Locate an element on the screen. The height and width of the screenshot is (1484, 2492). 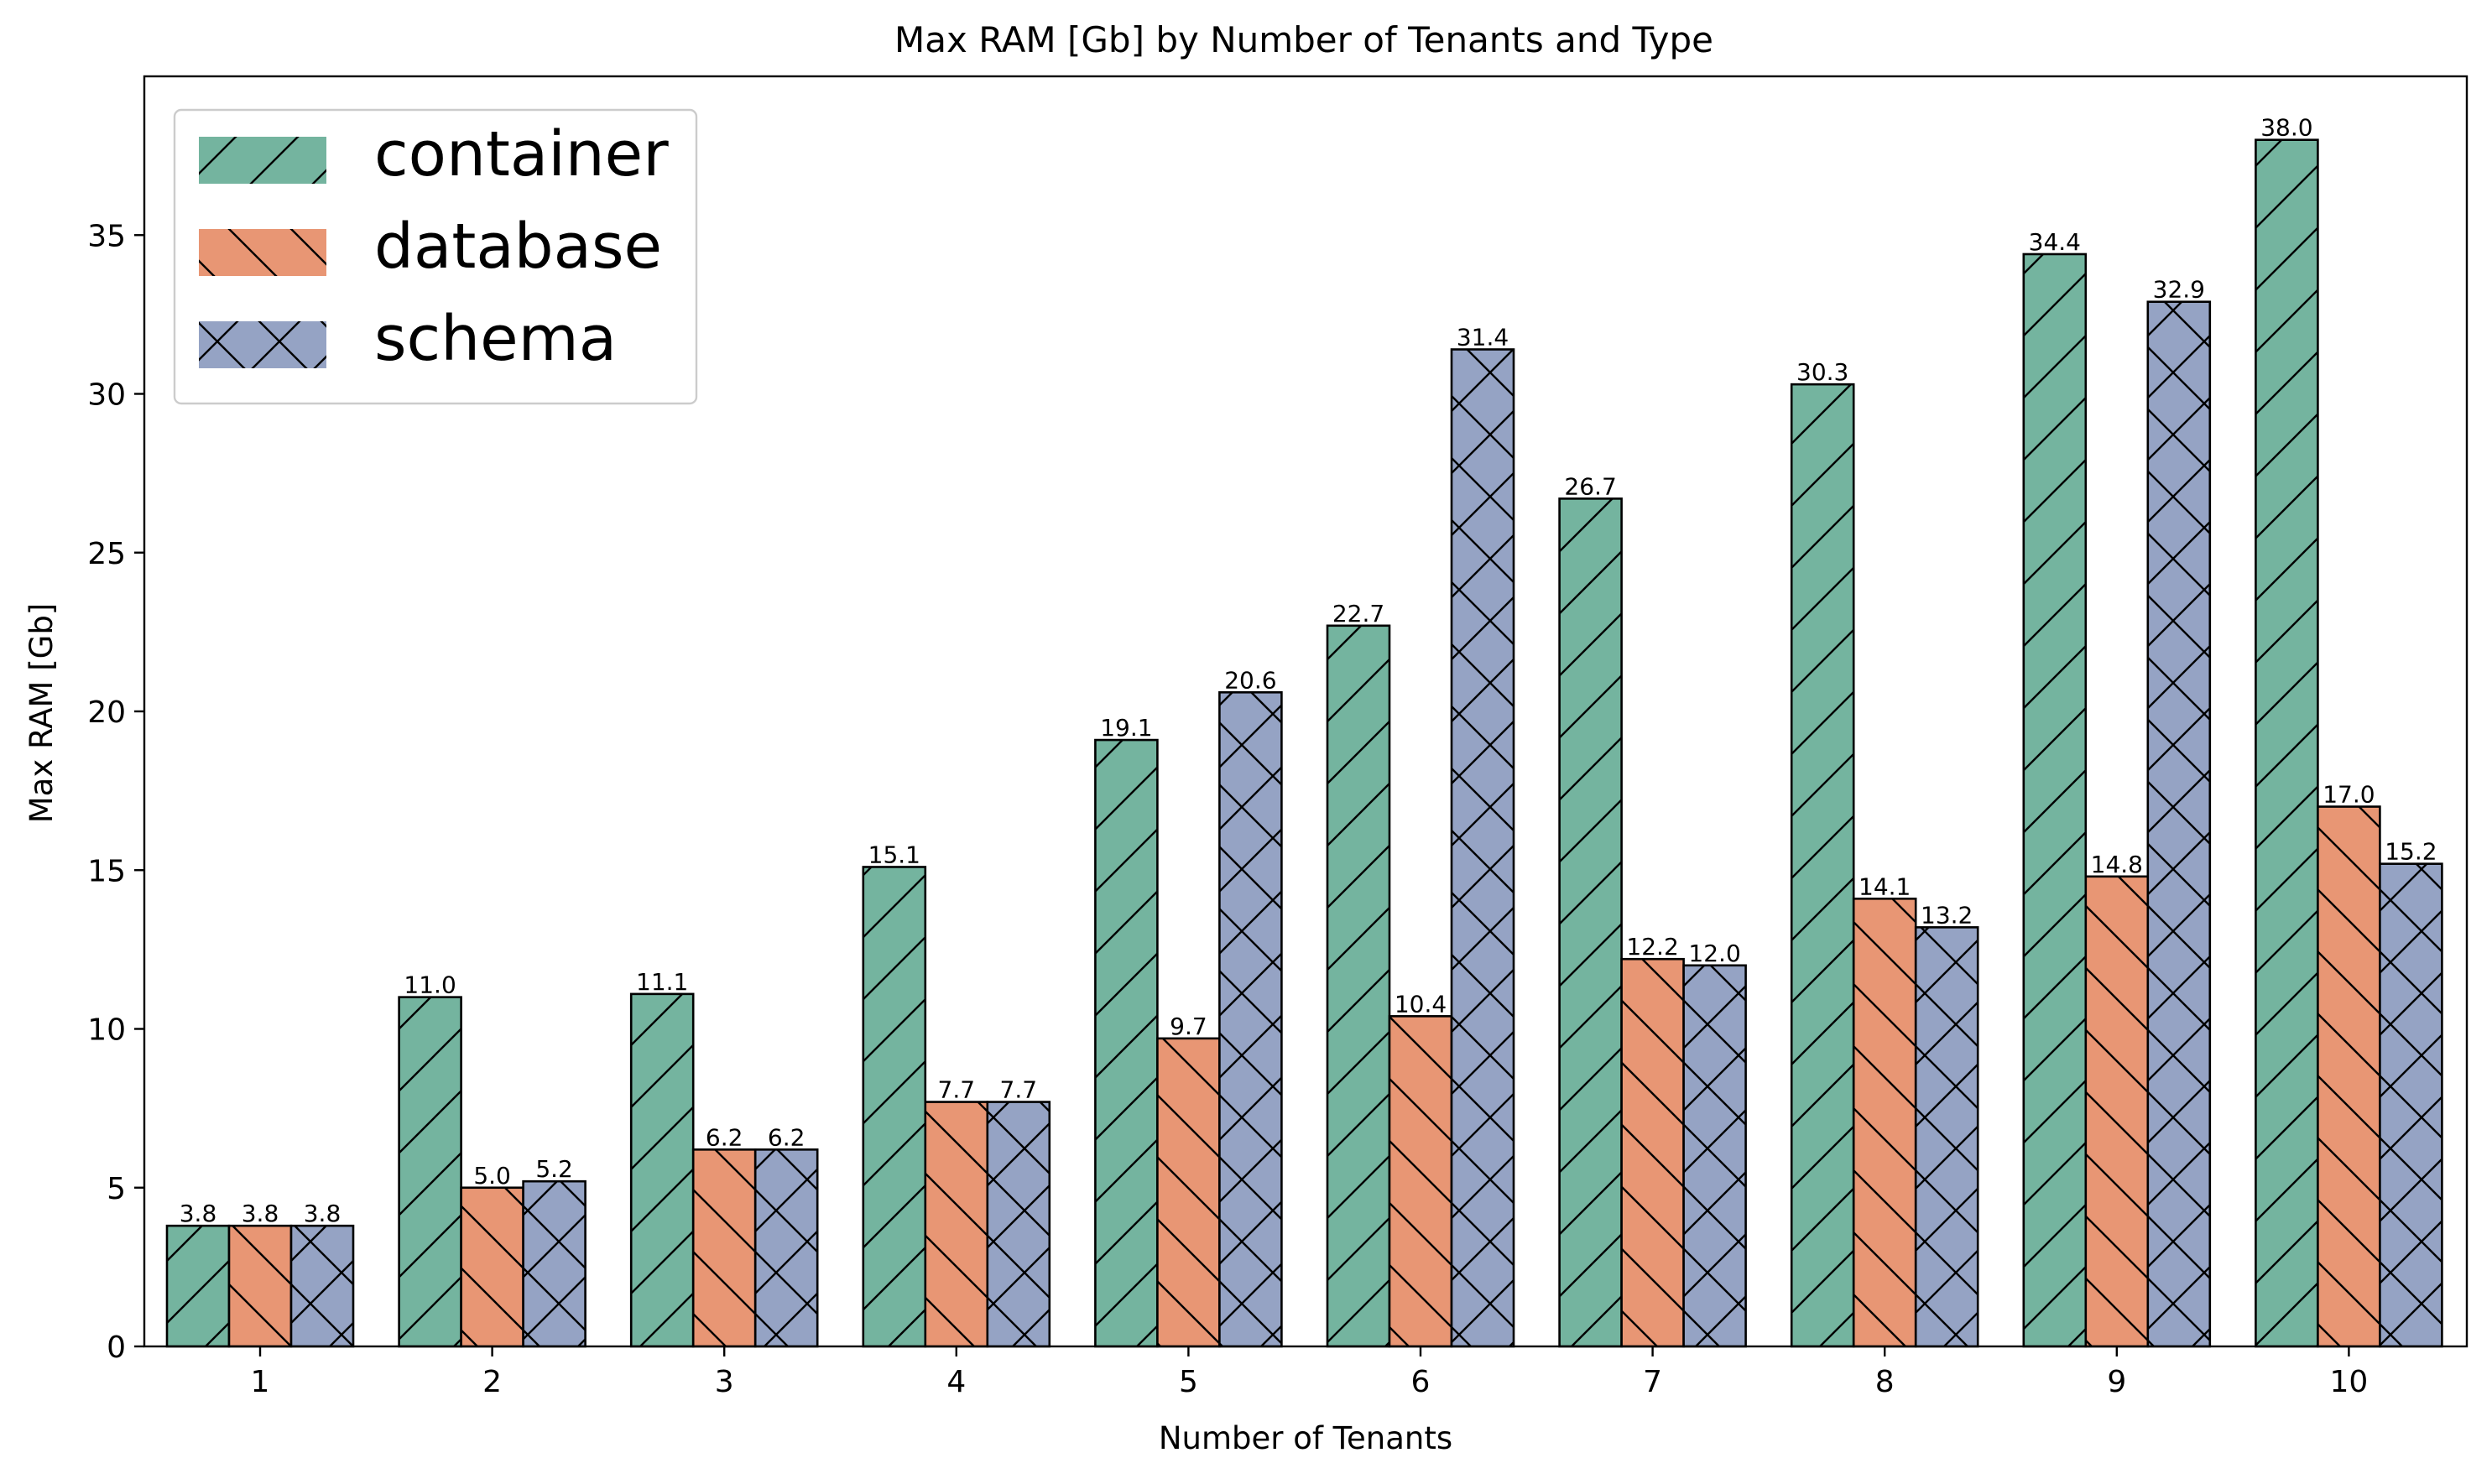
bar-value-label: 6.2 is located at coordinates (725, 1137).